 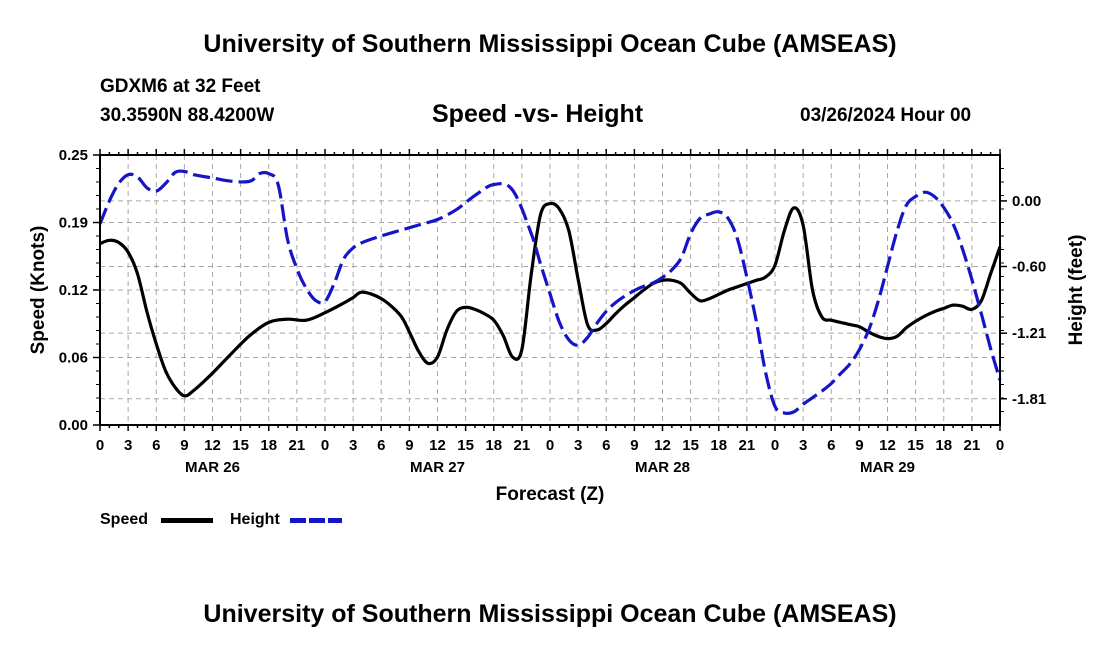 I want to click on date-label: MAR 29, so click(x=887, y=467).